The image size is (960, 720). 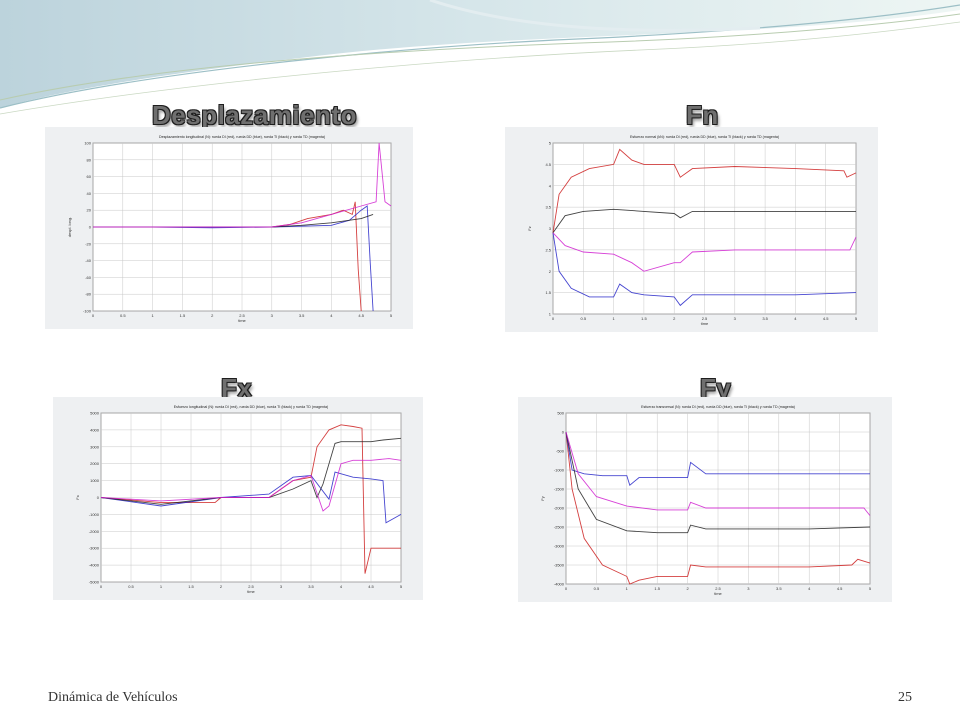 I want to click on y-tick-label: -100, so click(x=87, y=311).